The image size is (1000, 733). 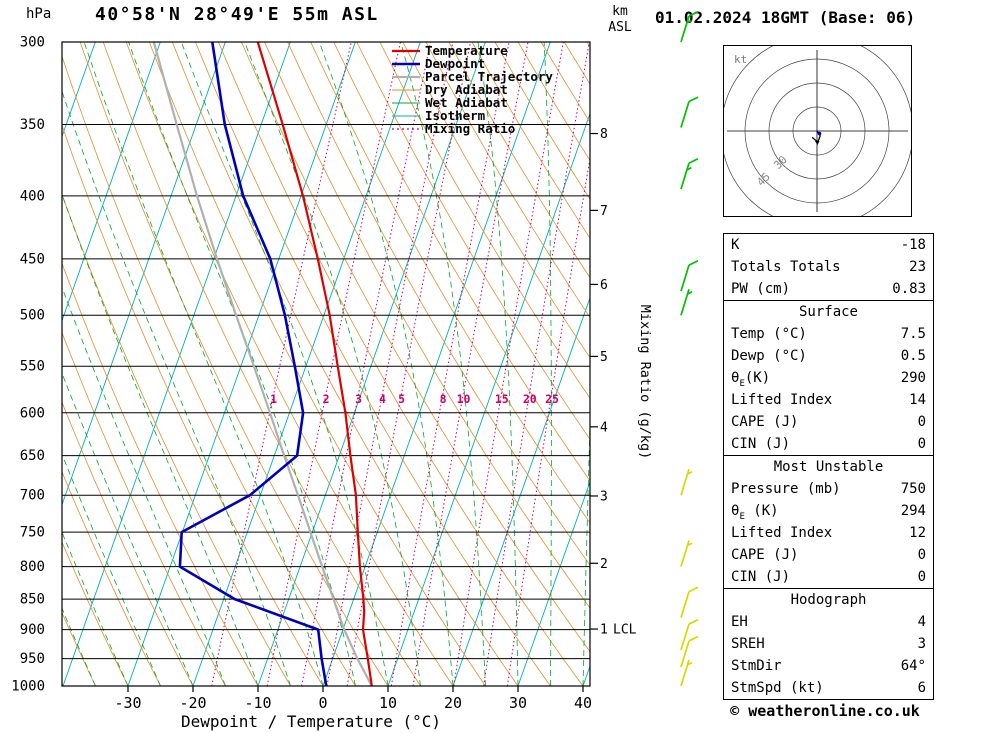 I want to click on svg-text: 10, so click(x=464, y=399).